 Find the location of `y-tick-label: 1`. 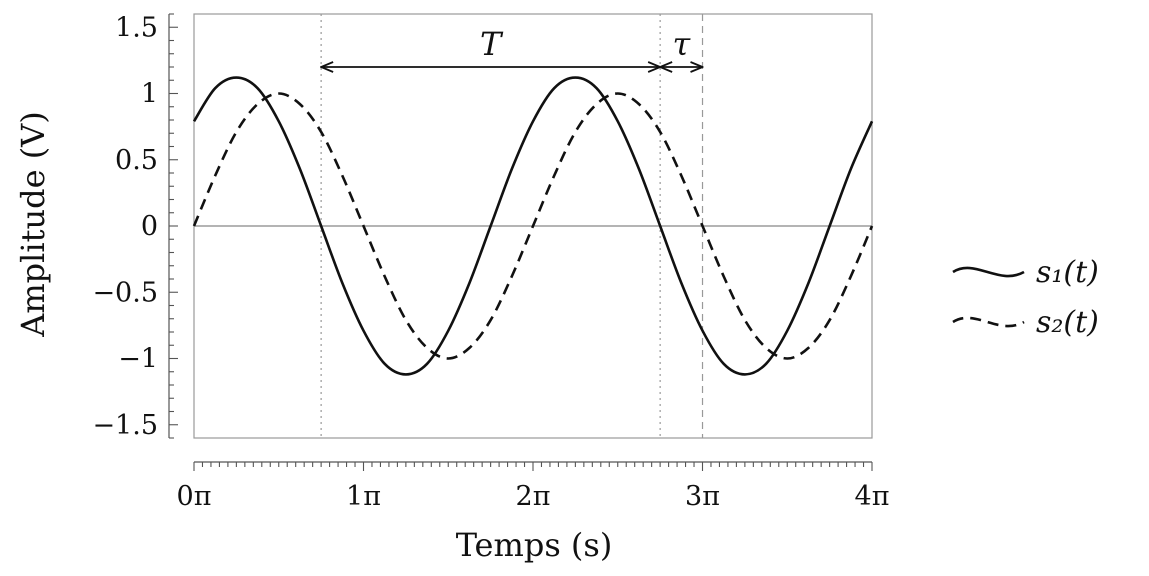

y-tick-label: 1 is located at coordinates (149, 94).